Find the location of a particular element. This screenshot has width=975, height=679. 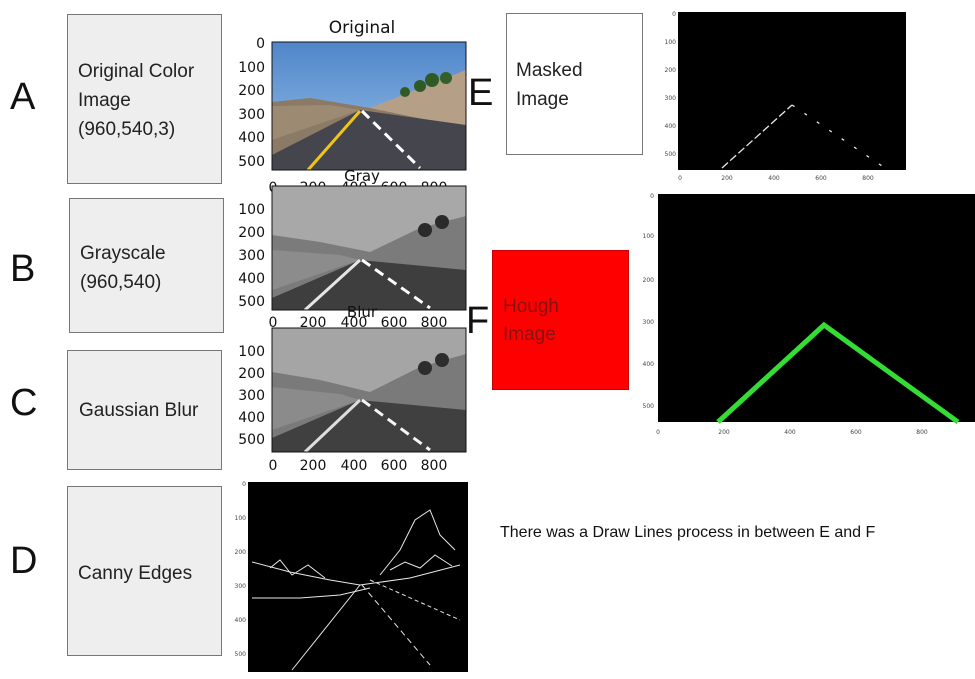

plot-canny-edges is located at coordinates (356, 590).